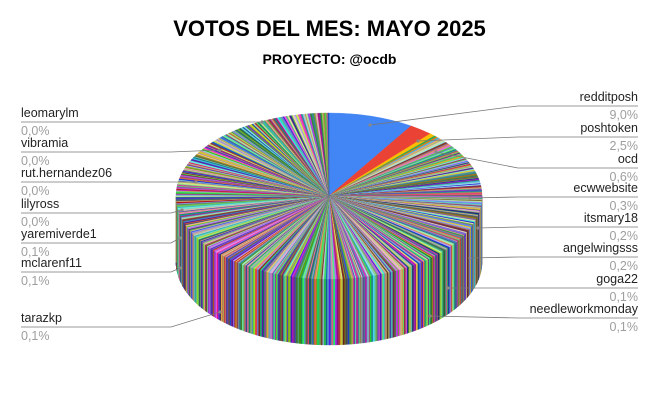 This screenshot has width=659, height=408. Describe the element at coordinates (624, 327) in the screenshot. I see `slice-value-needleworkmonday: 0,1%` at that location.